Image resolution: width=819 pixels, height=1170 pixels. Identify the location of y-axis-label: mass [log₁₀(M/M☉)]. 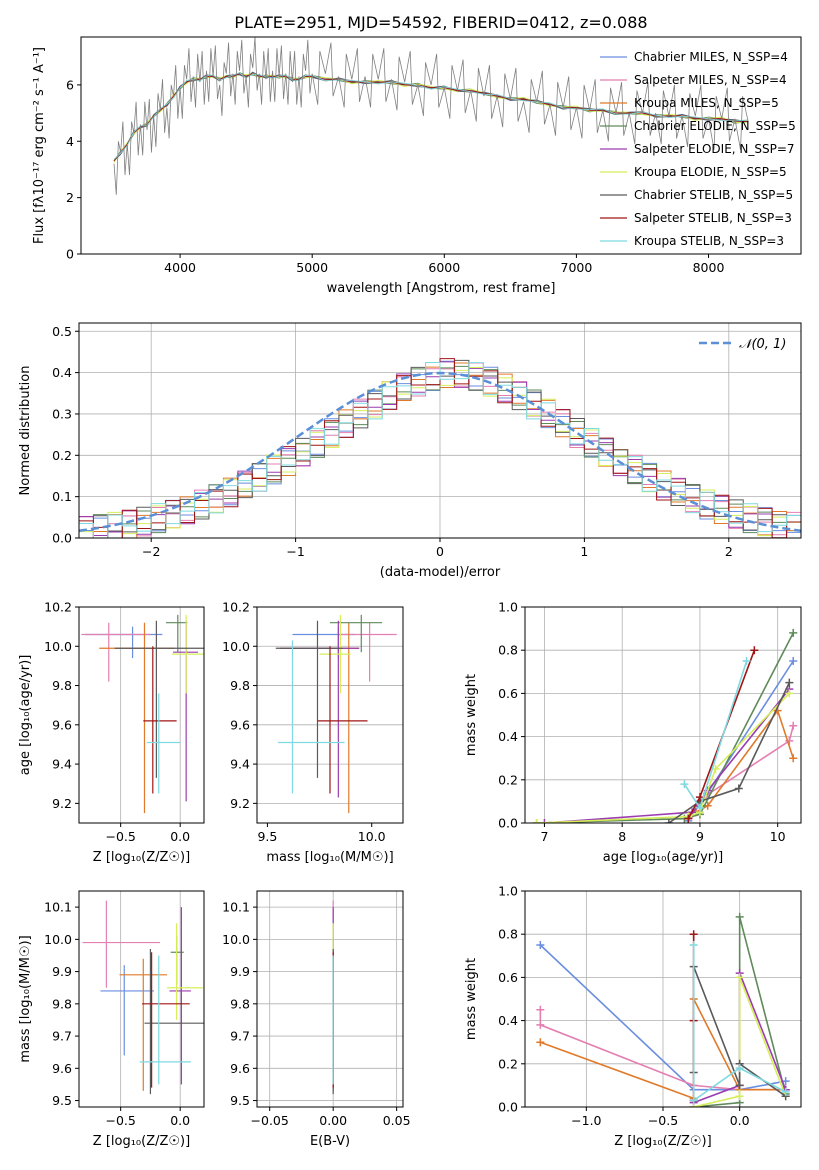
(25, 998).